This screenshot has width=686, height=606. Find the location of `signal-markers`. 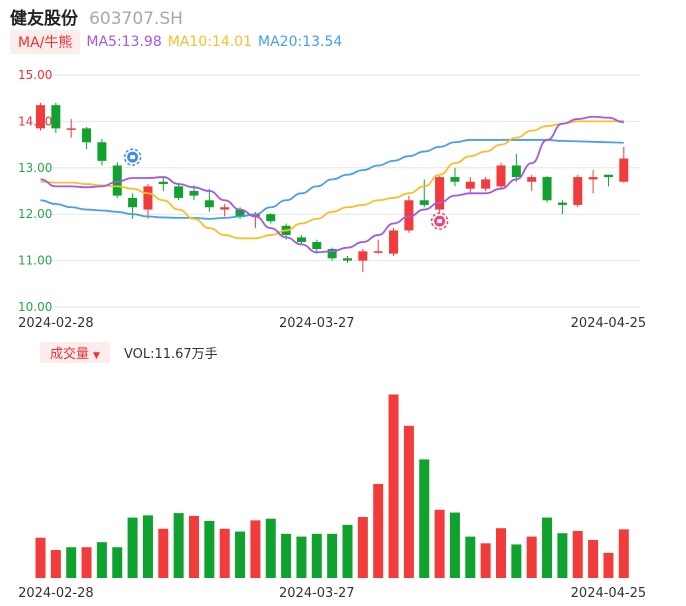

signal-markers is located at coordinates (286, 189).